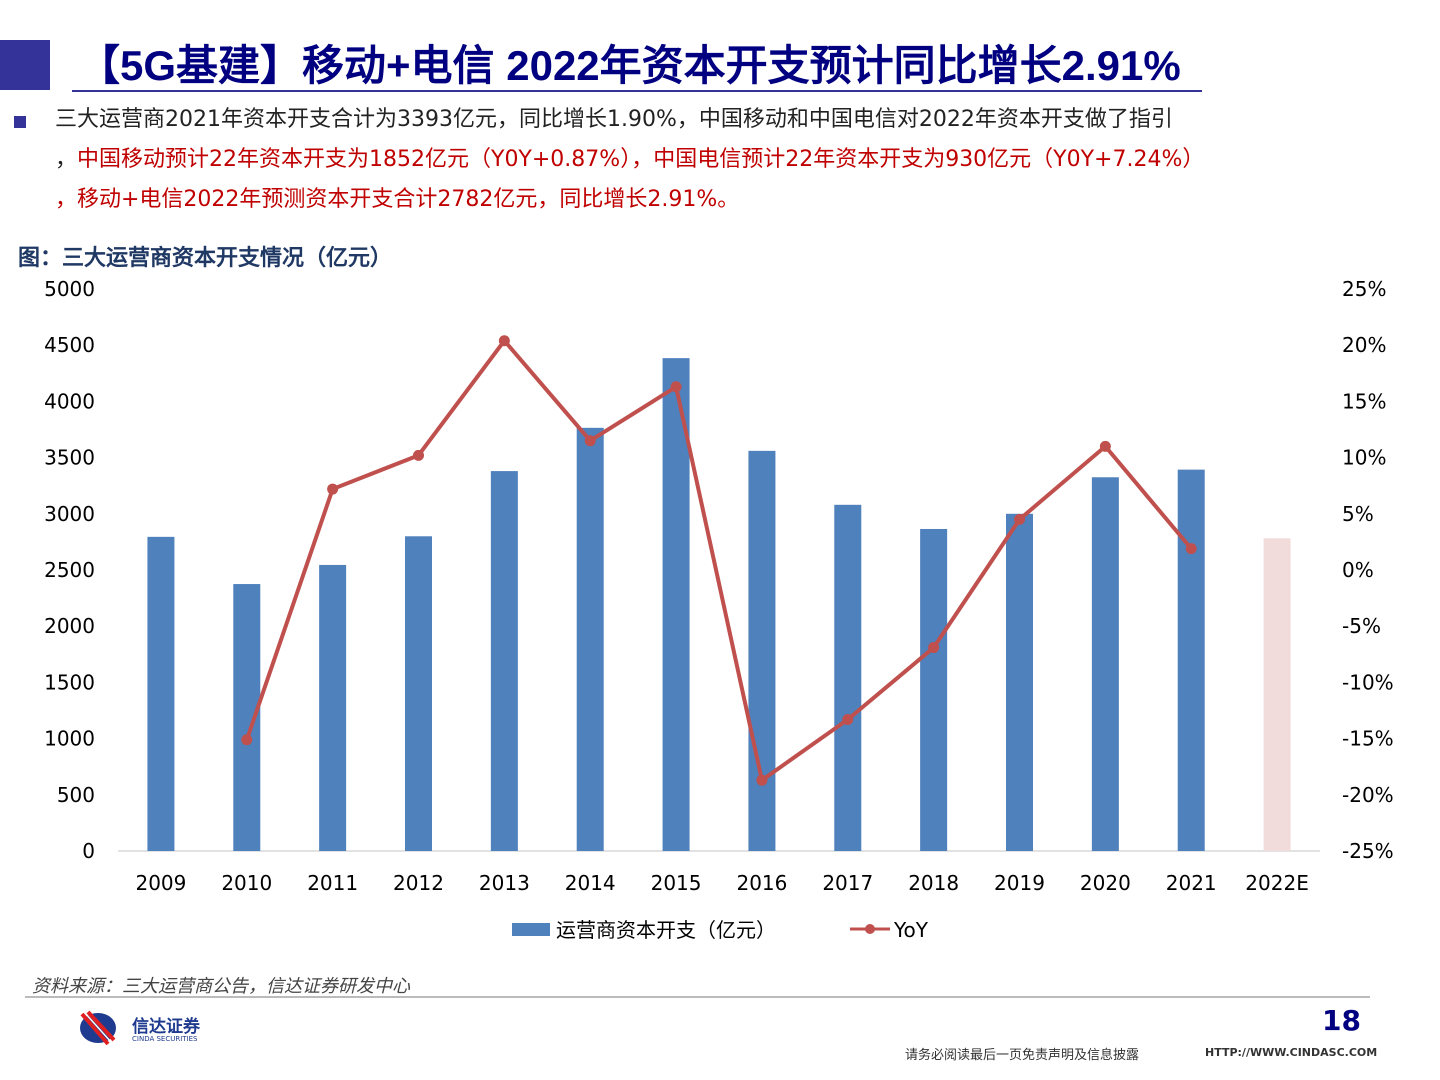  I want to click on website-link: HTTP://WWW.CINDASC.COM, so click(1291, 1052).